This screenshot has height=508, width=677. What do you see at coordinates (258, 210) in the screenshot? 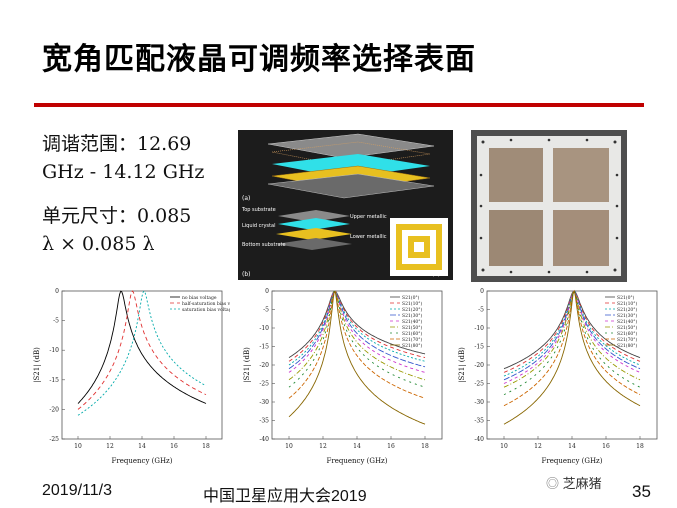
I see `label-top-substrate: Top substrate` at bounding box center [258, 210].